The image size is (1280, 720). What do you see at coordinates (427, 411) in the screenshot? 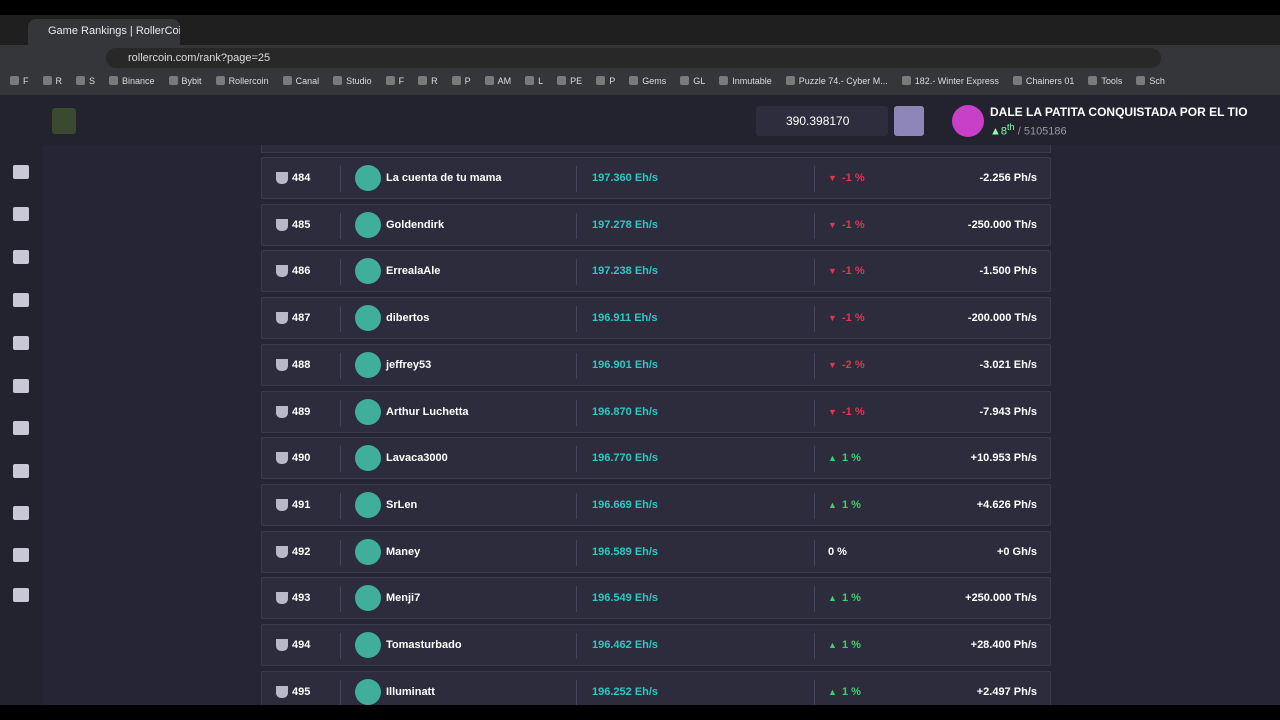
I see `player-name: Arthur Luchetta` at bounding box center [427, 411].